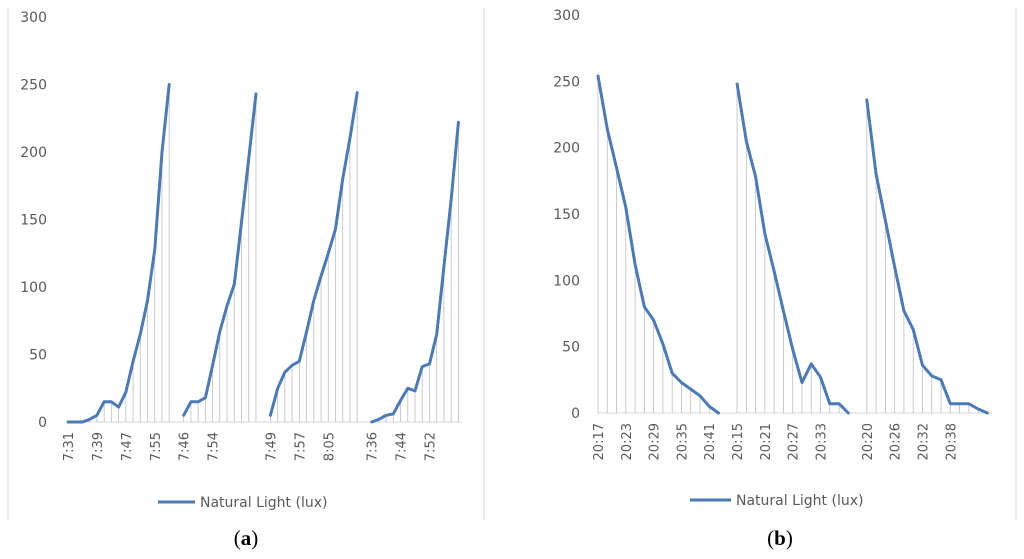  What do you see at coordinates (682, 441) in the screenshot?
I see `x-tick-label: 20:35` at bounding box center [682, 441].